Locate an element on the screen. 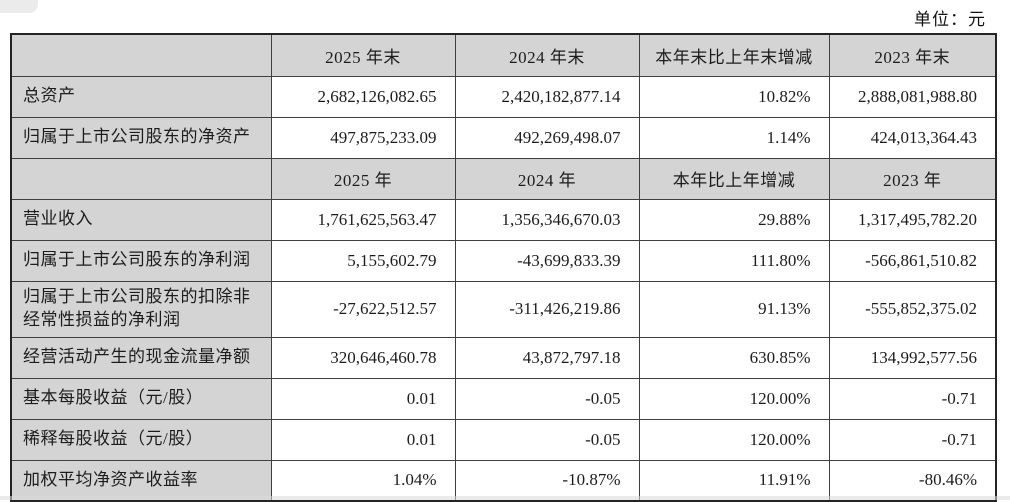 The height and width of the screenshot is (502, 1010). value-cell: 134,992,577.56 is located at coordinates (912, 357).